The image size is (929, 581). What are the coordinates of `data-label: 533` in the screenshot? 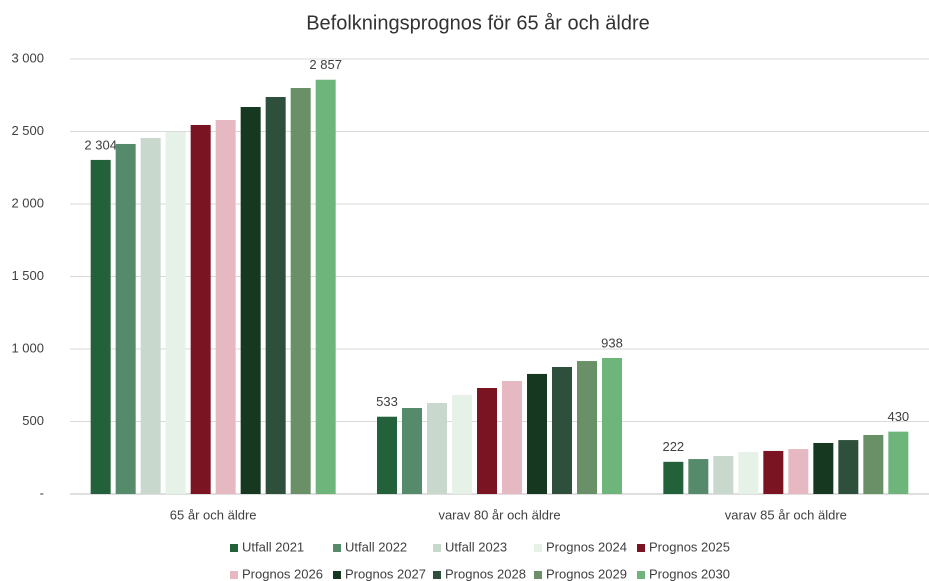 It's located at (387, 401).